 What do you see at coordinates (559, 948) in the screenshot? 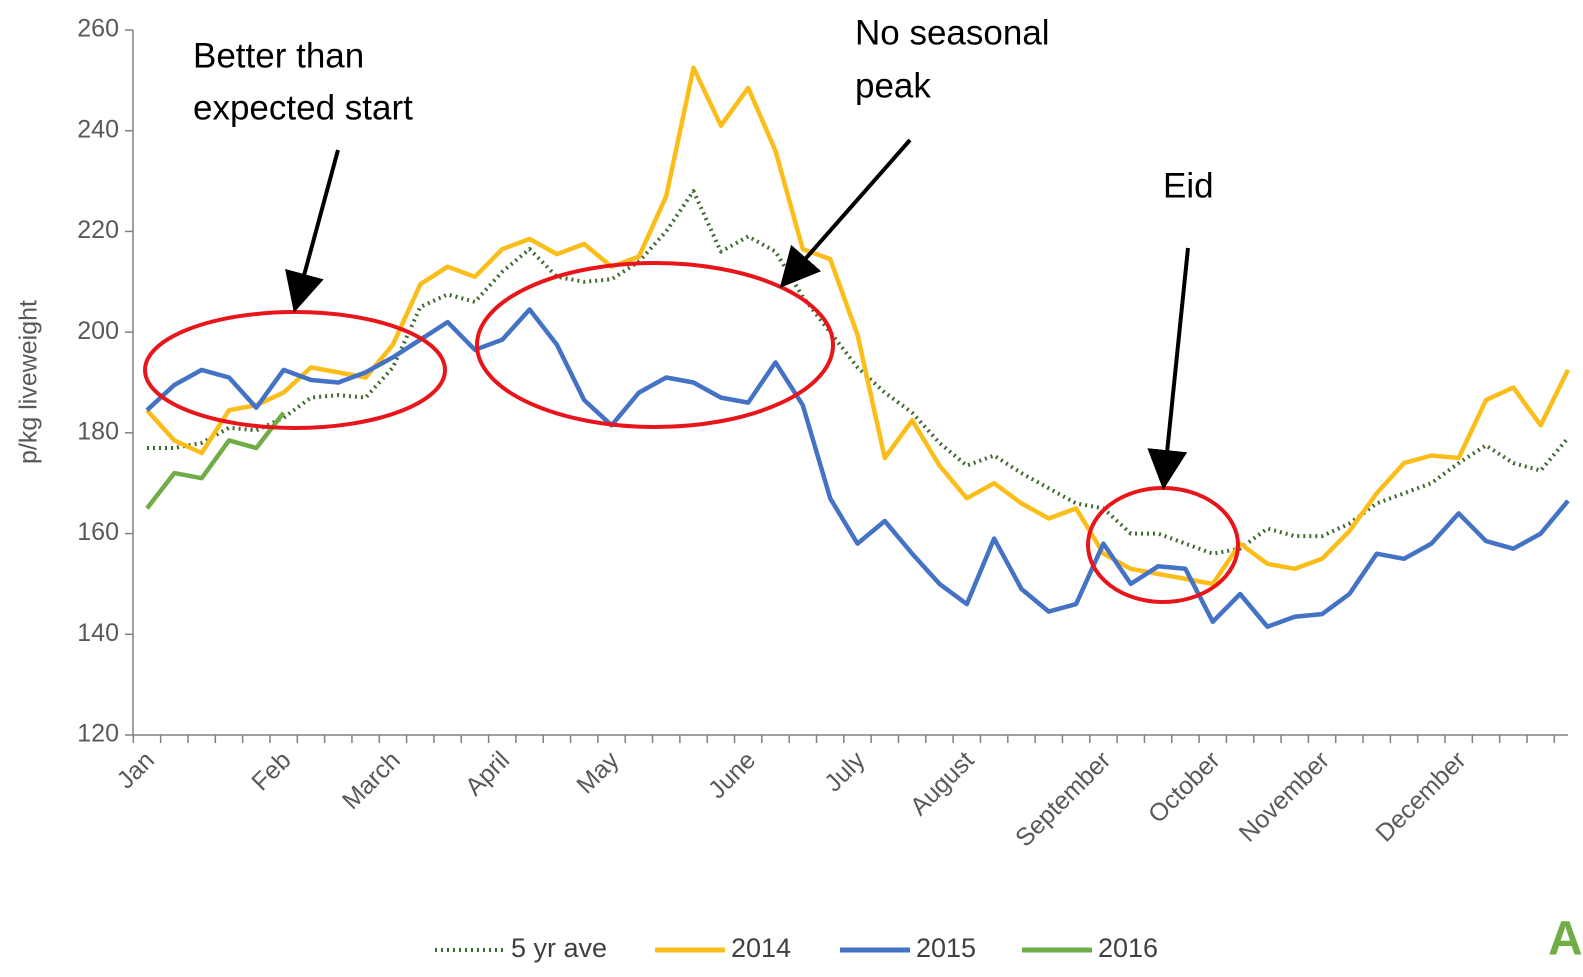
I see `legend-label: 5 yr ave` at bounding box center [559, 948].